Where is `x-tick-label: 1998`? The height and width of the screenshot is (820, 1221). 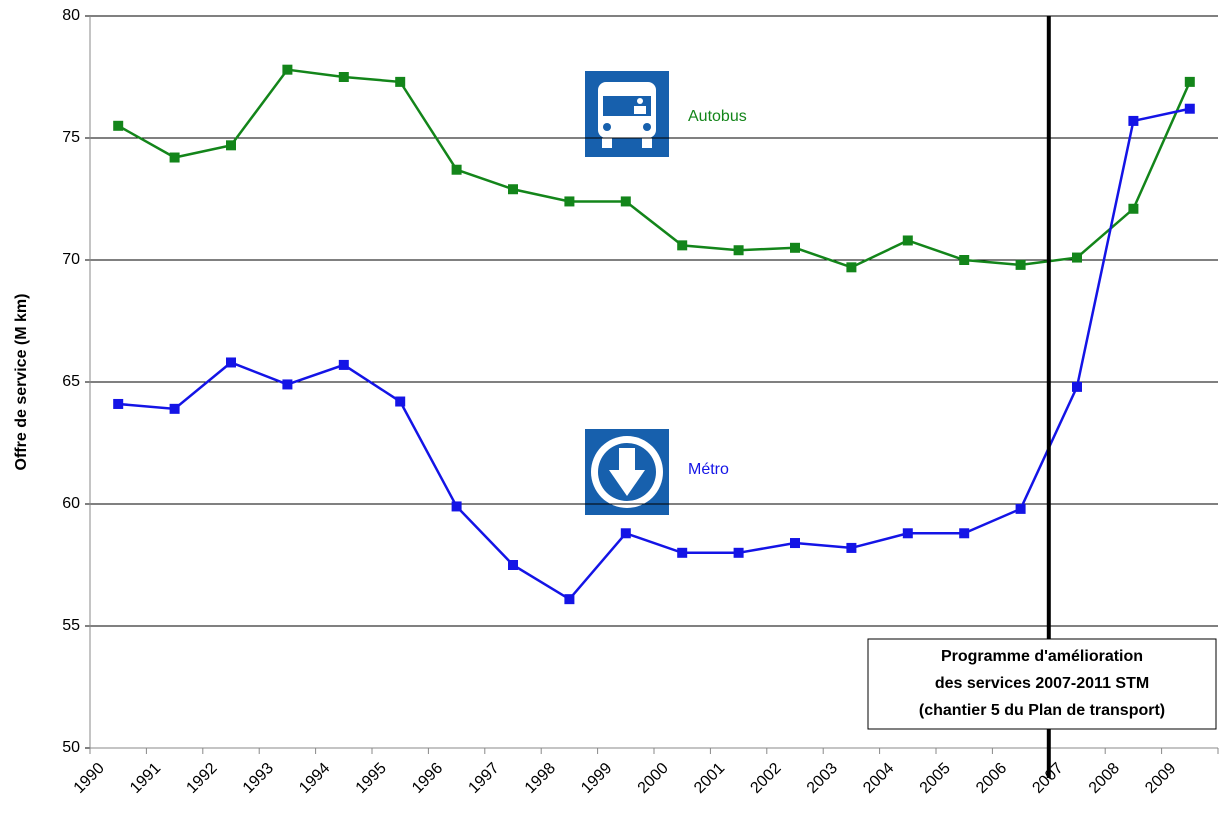 x-tick-label: 1998 is located at coordinates (540, 778).